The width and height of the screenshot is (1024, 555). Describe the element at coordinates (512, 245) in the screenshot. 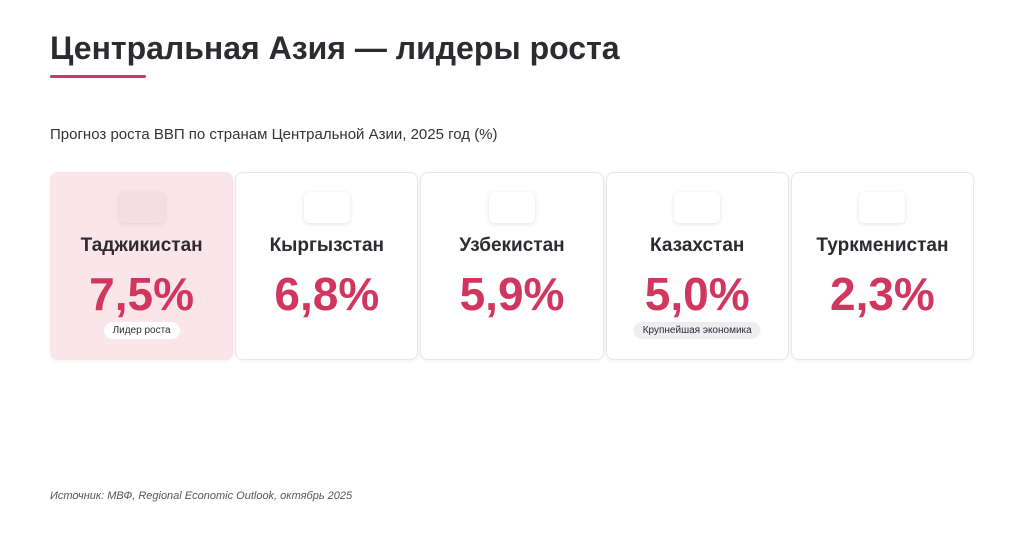

I see `country-name: Узбекистан` at that location.